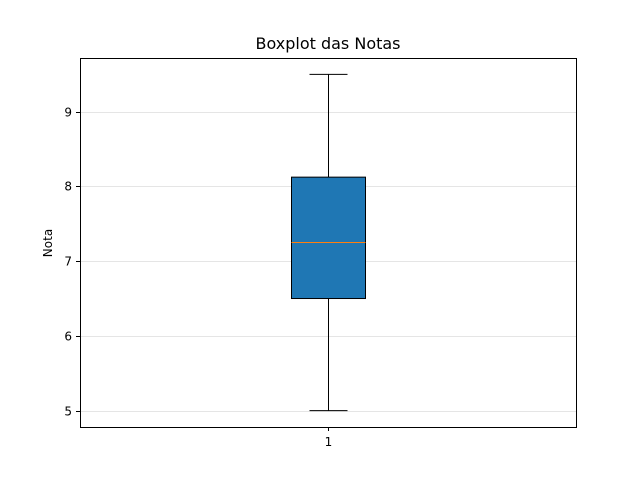 The image size is (640, 485). I want to click on box-iqr, so click(328, 238).